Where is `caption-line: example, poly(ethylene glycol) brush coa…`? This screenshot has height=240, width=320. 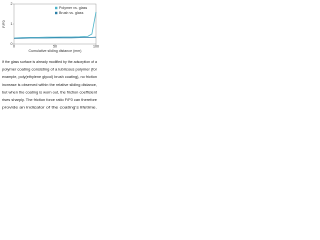
caption-line: example, poly(ethylene glycol) brush coa… is located at coordinates (49, 76).